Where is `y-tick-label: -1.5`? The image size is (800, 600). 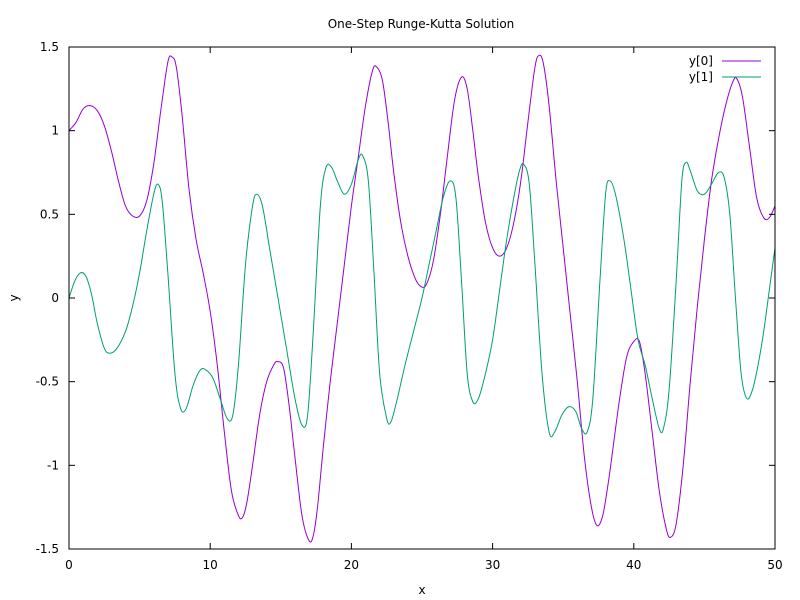 y-tick-label: -1.5 is located at coordinates (47, 549).